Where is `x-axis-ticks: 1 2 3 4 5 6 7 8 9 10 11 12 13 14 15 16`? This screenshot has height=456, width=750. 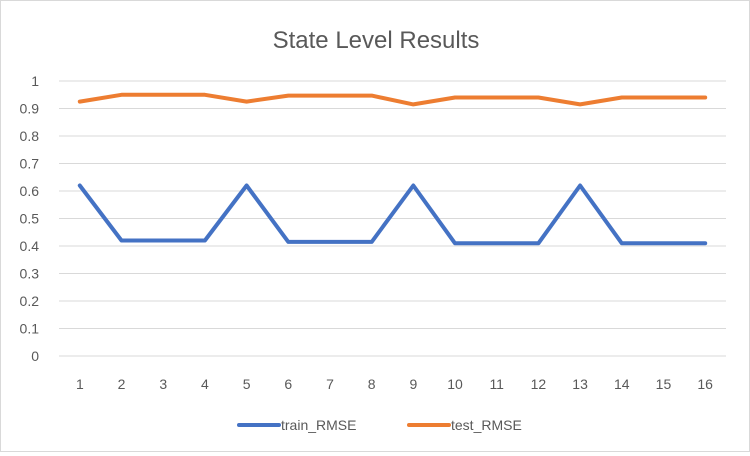 x-axis-ticks: 1 2 3 4 5 6 7 8 9 10 11 12 13 14 15 16 is located at coordinates (394, 384).